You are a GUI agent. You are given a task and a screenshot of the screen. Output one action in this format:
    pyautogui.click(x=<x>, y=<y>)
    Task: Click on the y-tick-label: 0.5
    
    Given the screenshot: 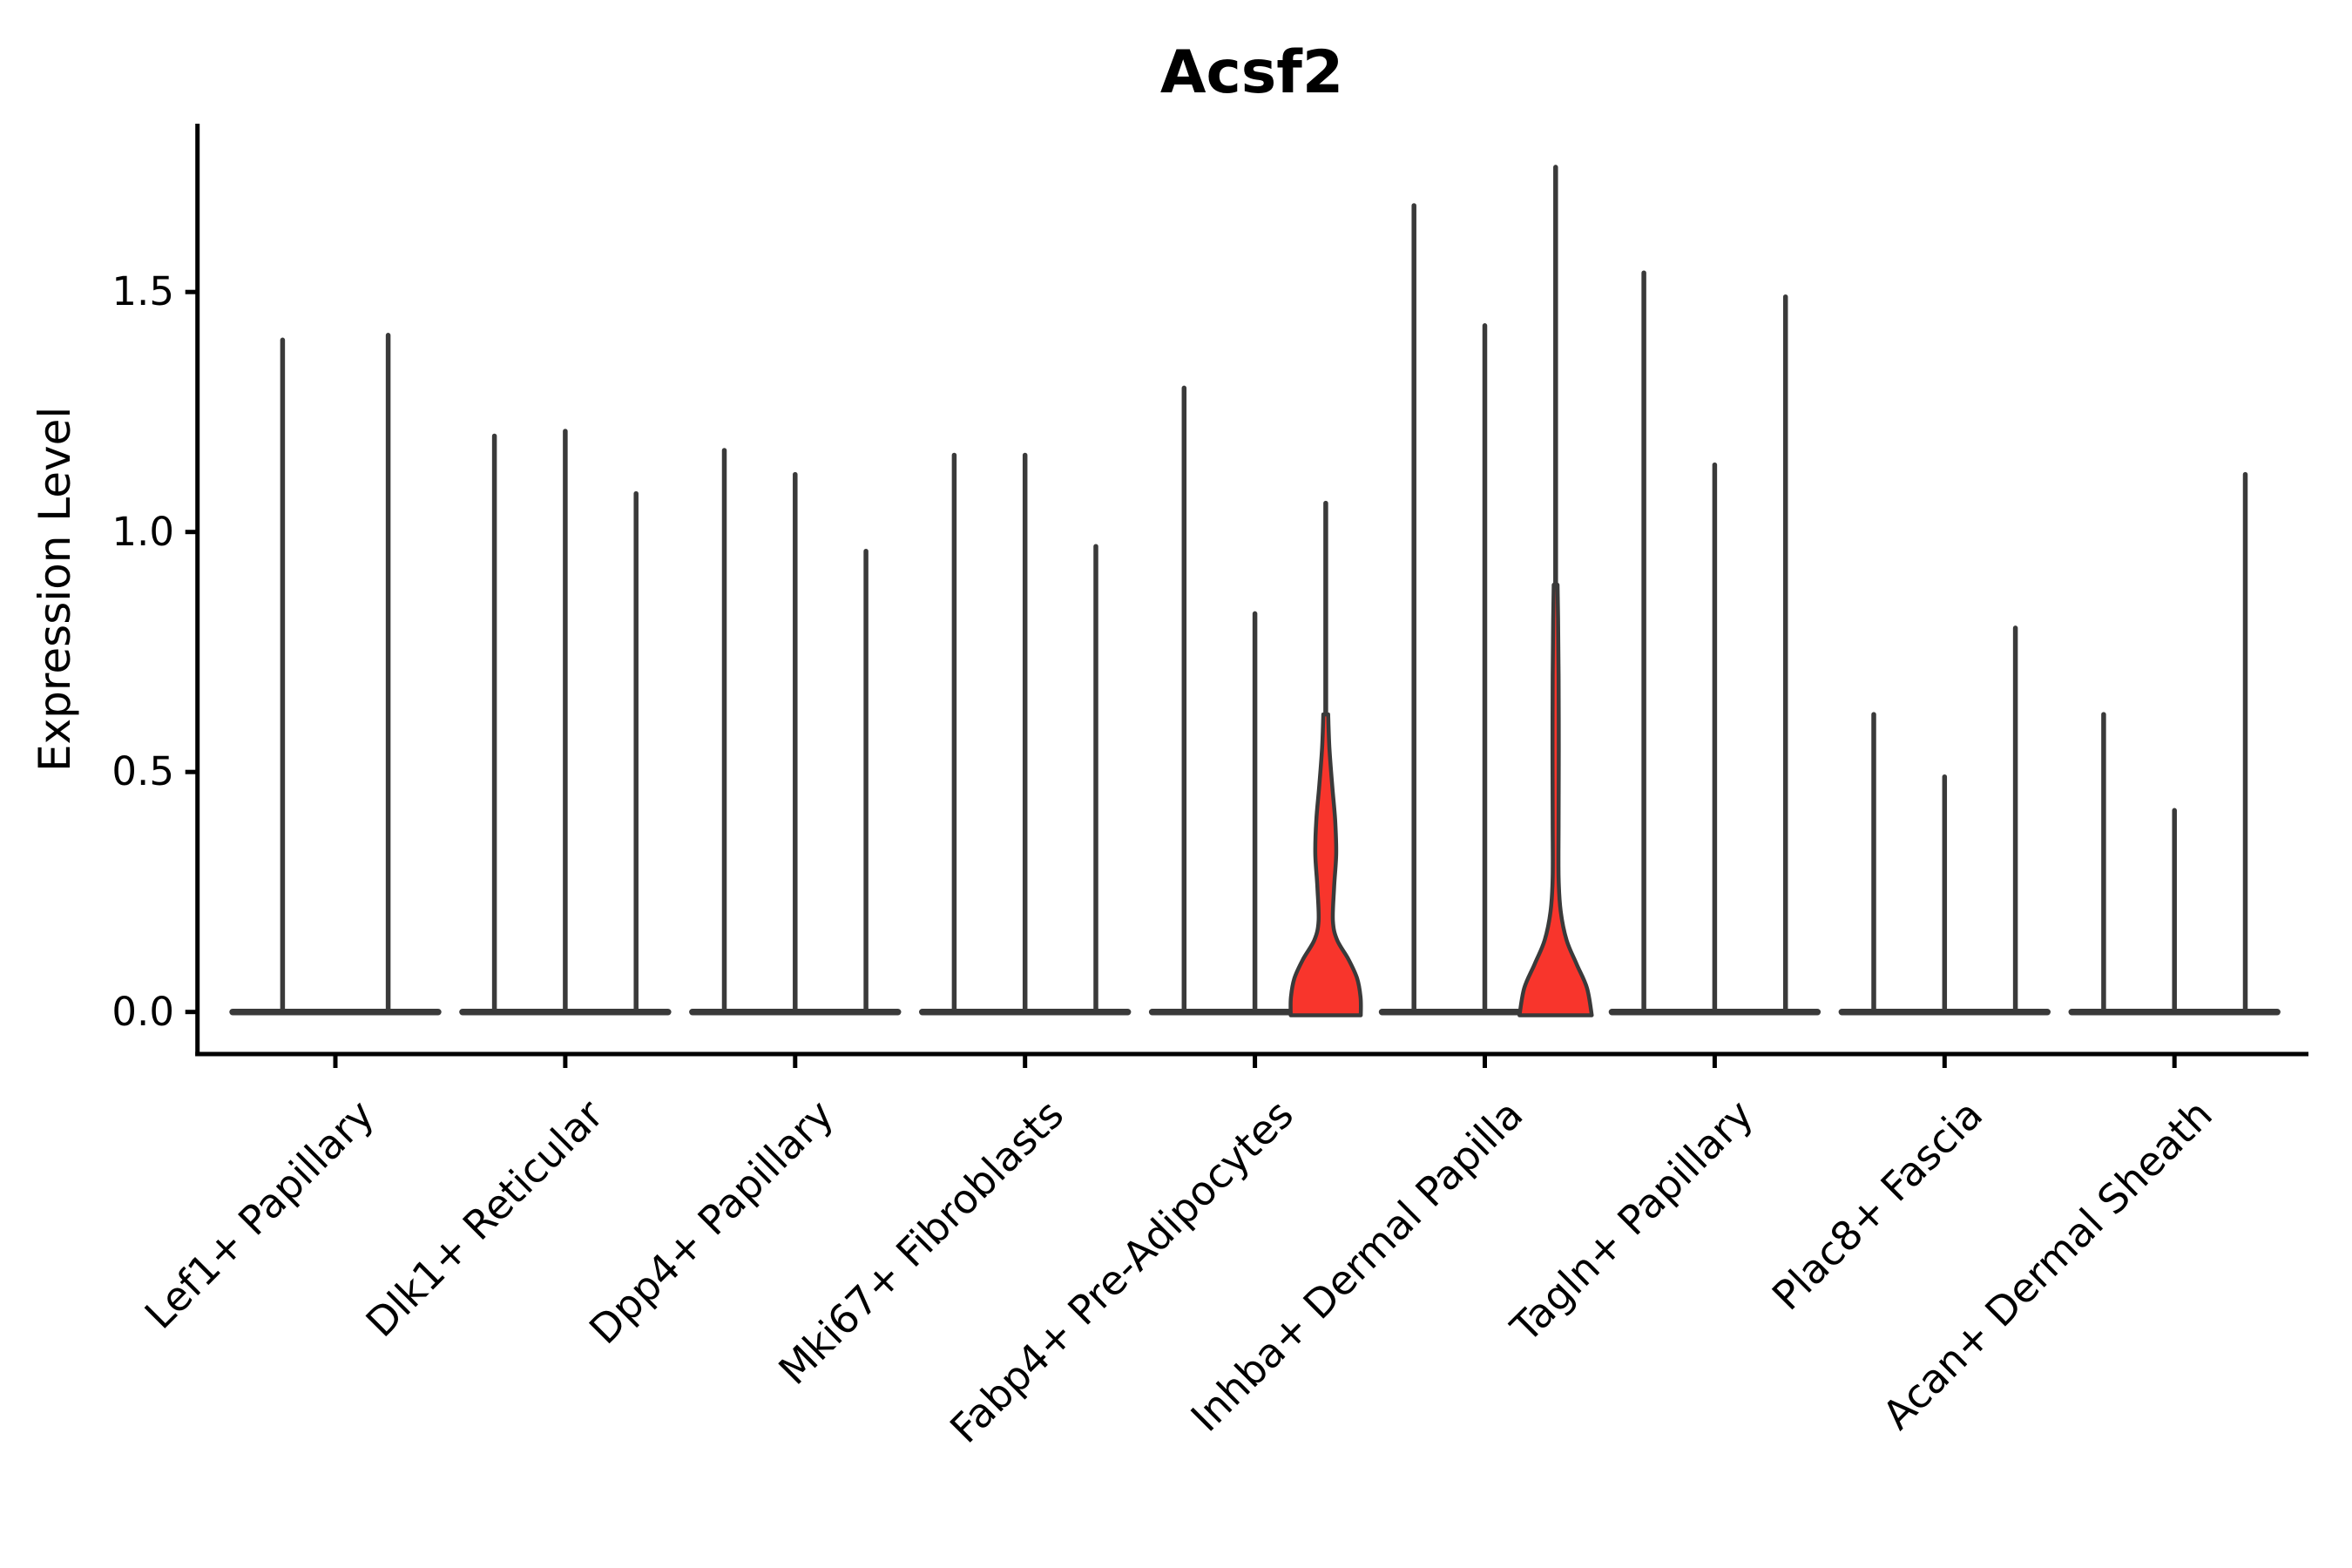 What is the action you would take?
    pyautogui.click(x=143, y=771)
    